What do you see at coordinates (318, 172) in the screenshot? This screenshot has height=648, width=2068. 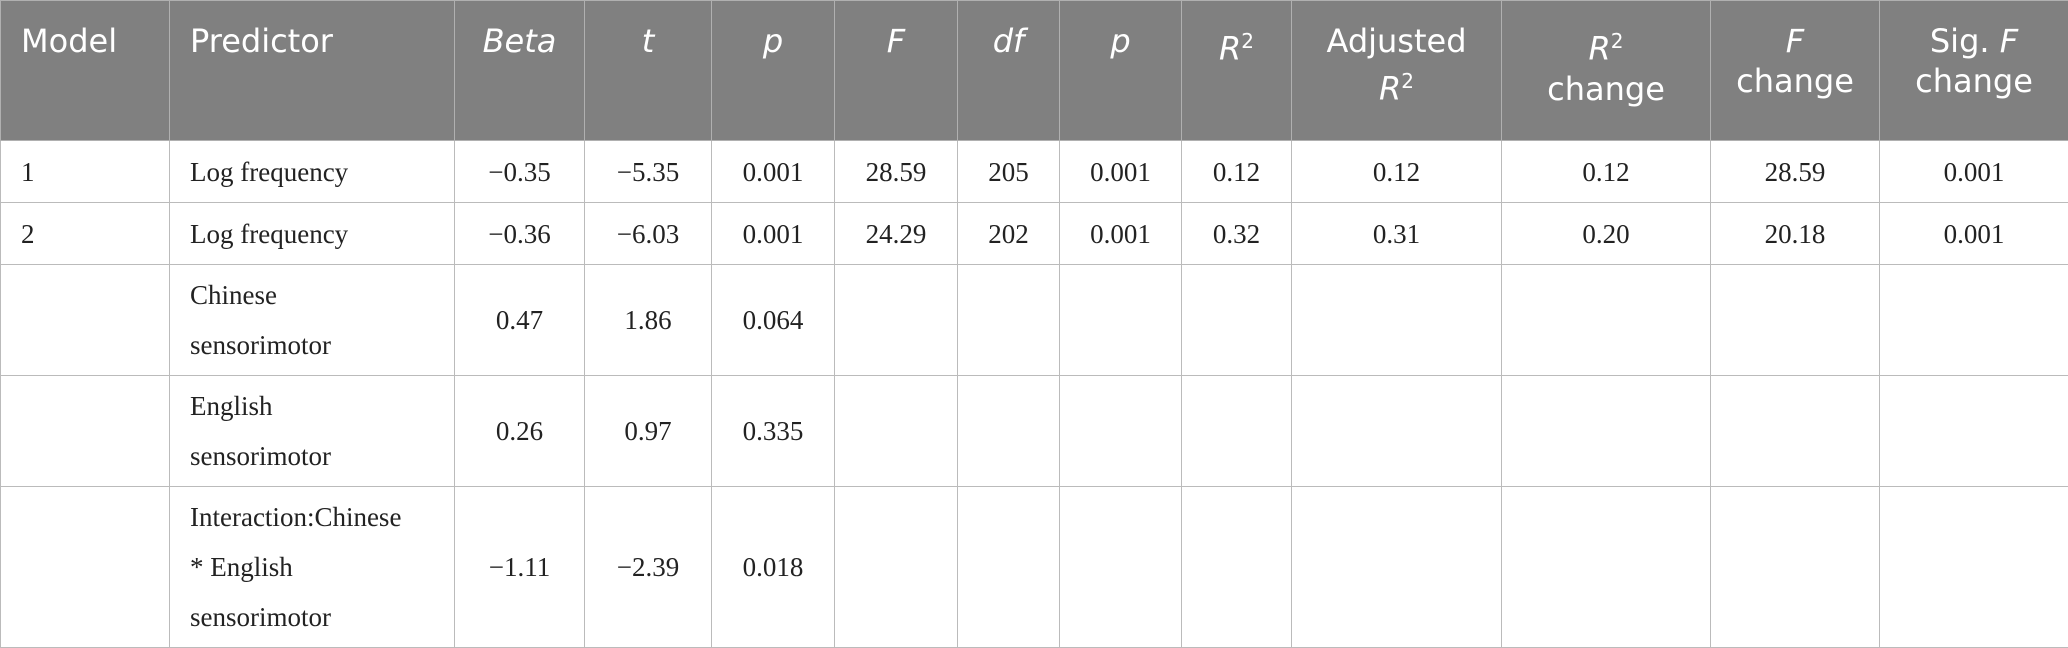 I see `cell-line: Log frequency` at bounding box center [318, 172].